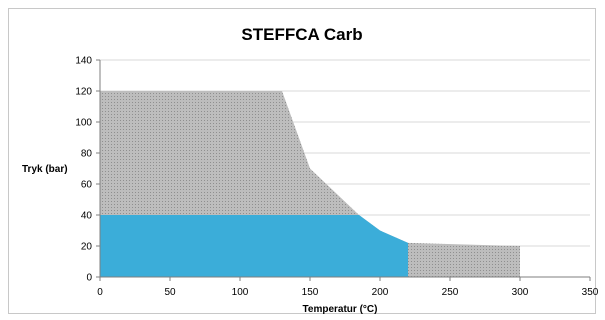 The height and width of the screenshot is (320, 605). Describe the element at coordinates (590, 292) in the screenshot. I see `x-tick-label-350: 350` at that location.